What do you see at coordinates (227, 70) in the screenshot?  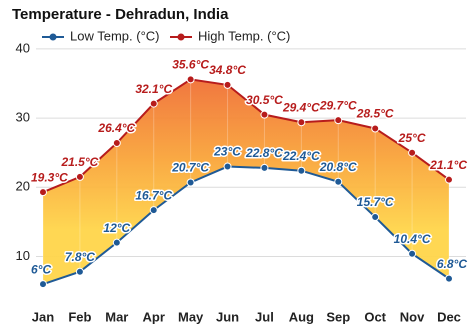 I see `data-label: 34.8°C` at bounding box center [227, 70].